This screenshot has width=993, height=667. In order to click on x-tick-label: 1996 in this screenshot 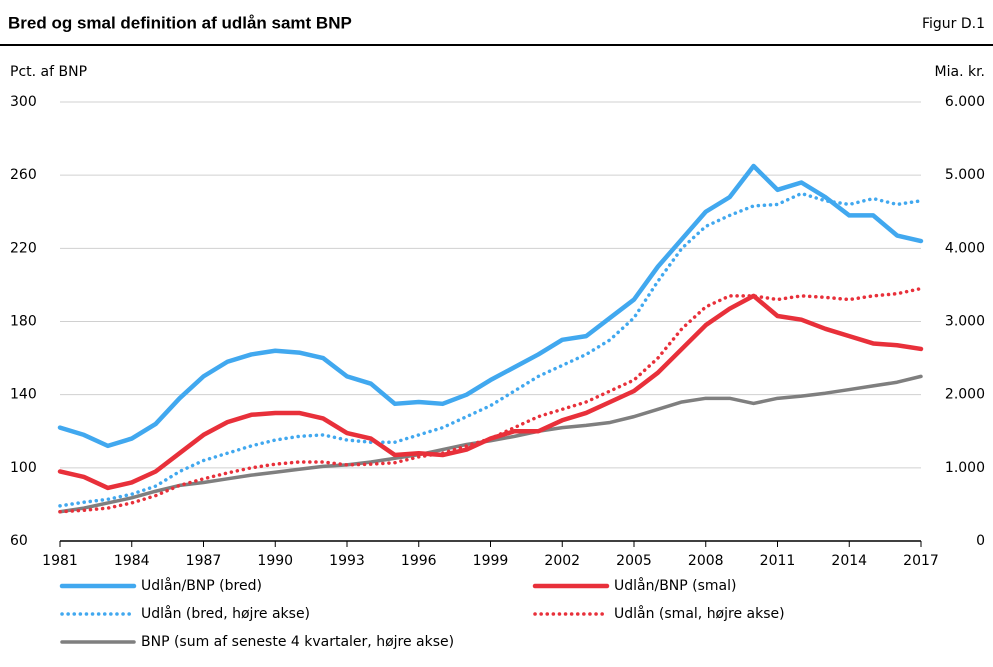, I will do `click(419, 561)`.